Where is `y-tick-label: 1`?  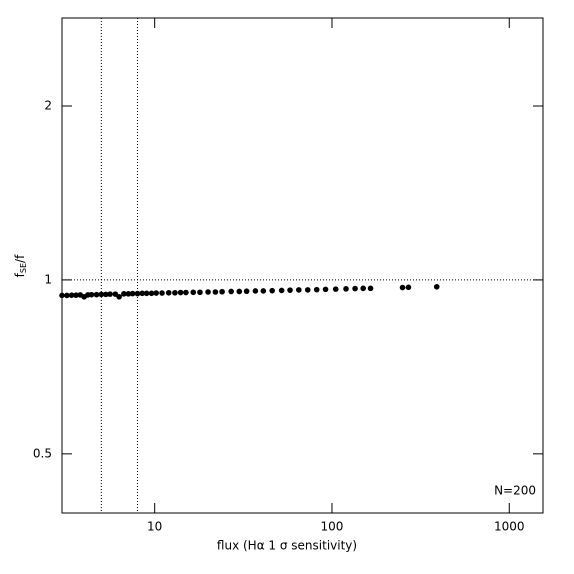 y-tick-label: 1 is located at coordinates (48, 279).